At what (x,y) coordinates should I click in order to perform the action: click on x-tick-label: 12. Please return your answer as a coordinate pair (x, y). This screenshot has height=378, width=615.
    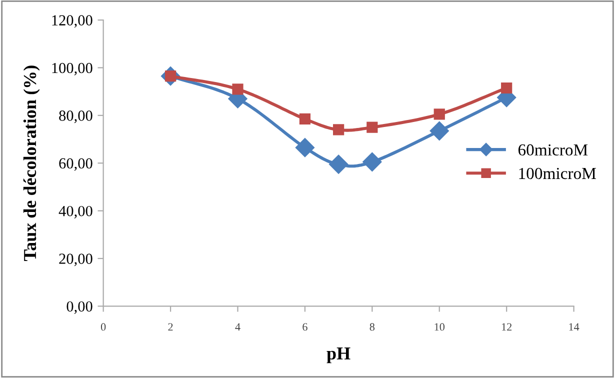
    Looking at the image, I should click on (507, 327).